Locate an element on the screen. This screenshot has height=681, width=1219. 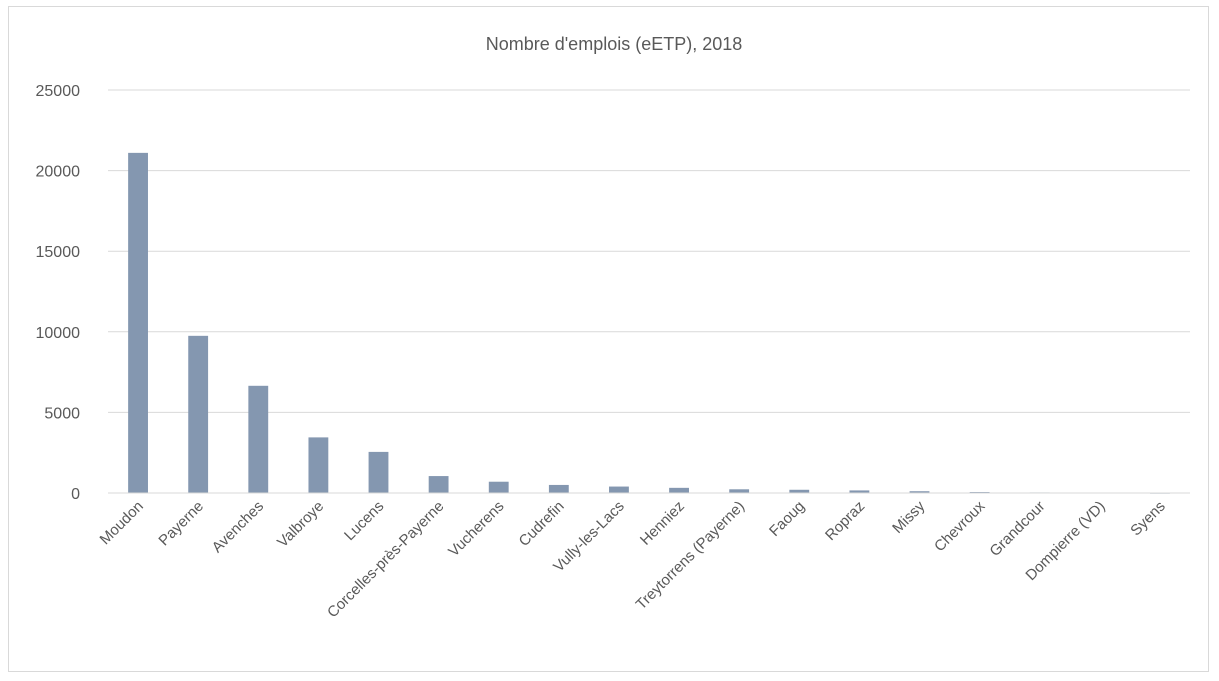
x-tick-label: Corcelles-près-Payerne is located at coordinates (385, 559).